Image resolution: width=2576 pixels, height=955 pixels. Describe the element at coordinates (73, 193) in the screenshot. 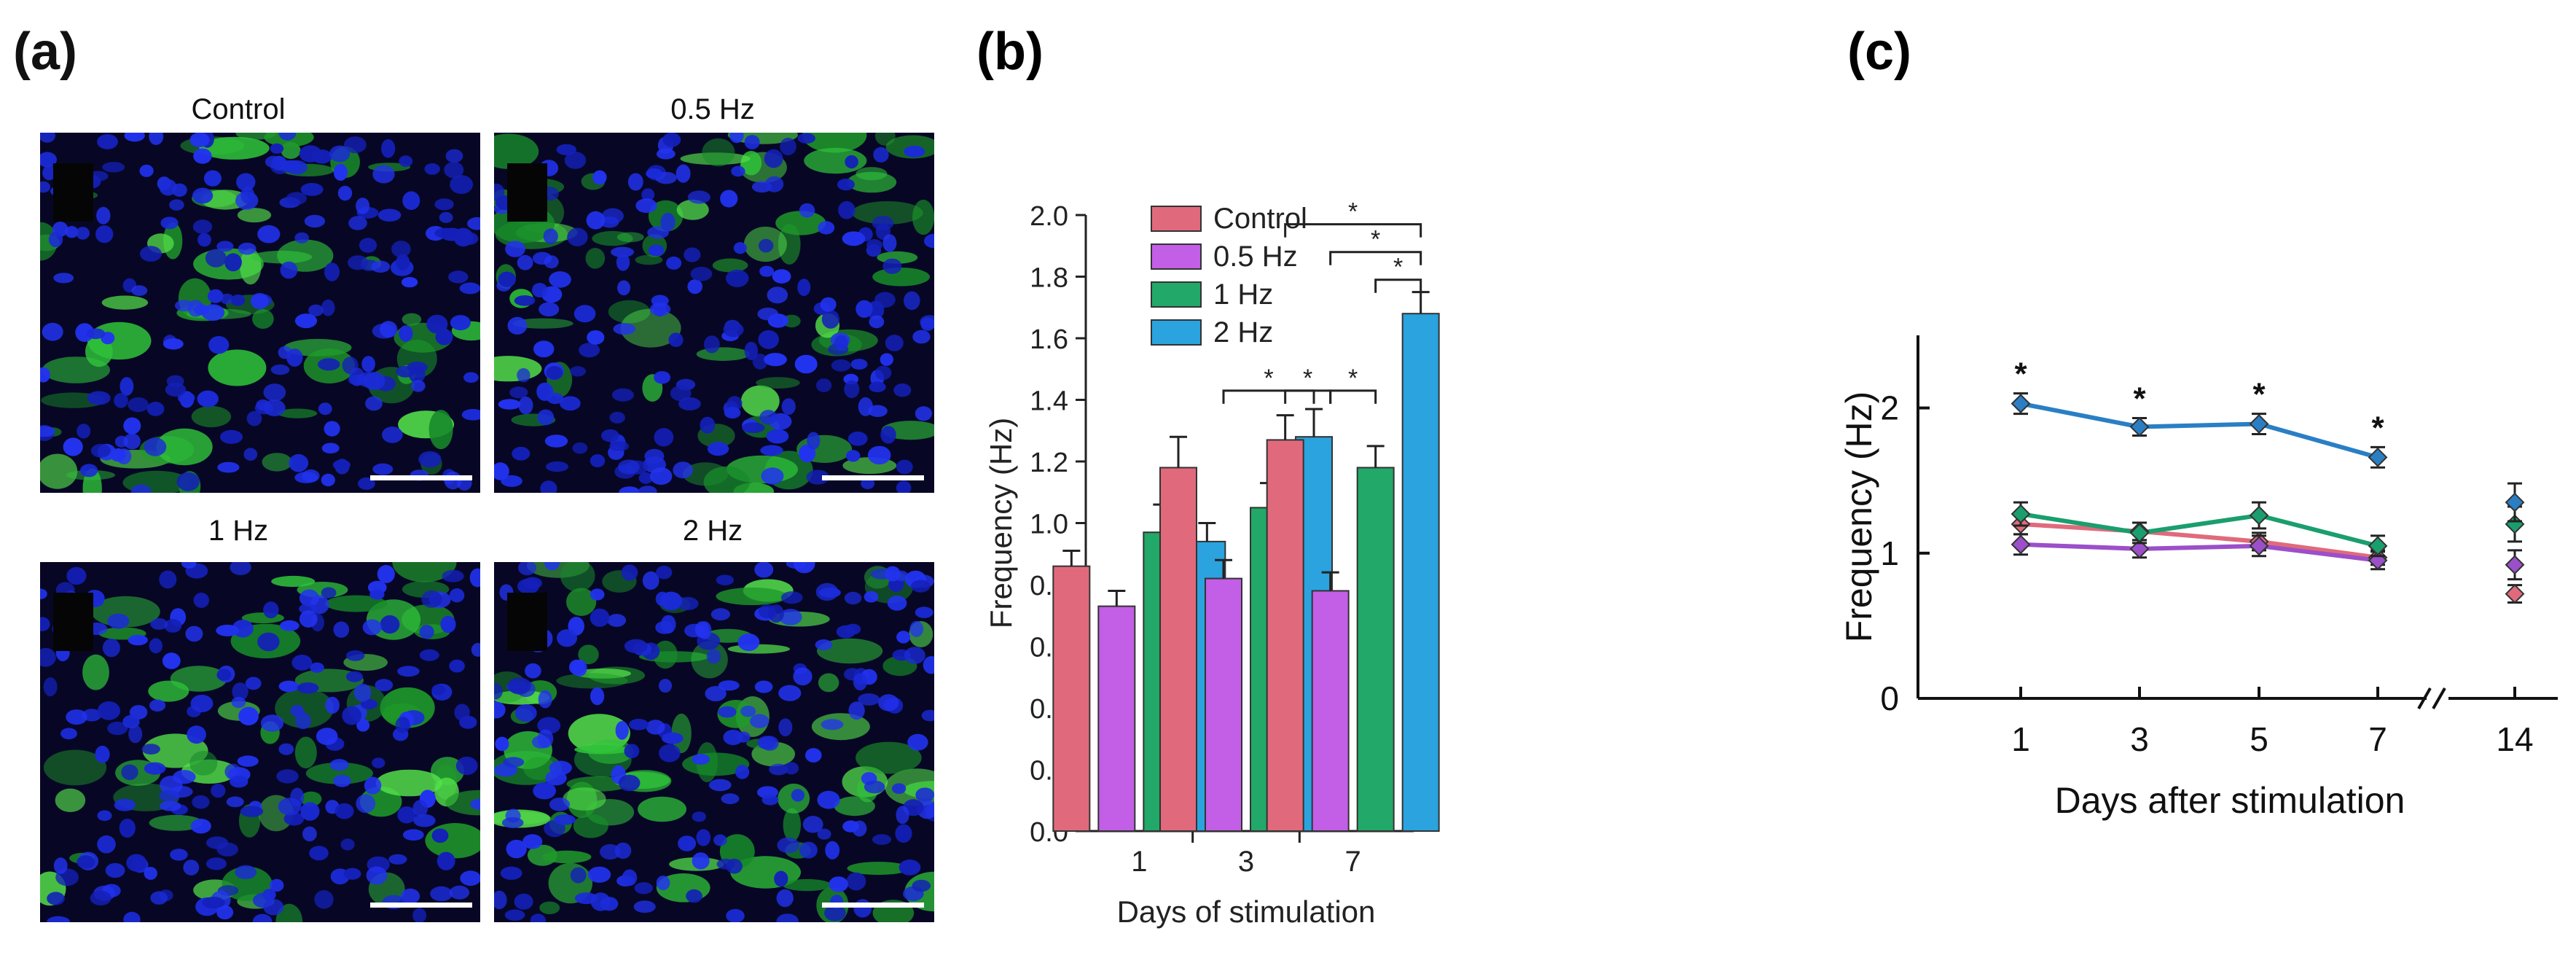

I see `dark-patch` at that location.